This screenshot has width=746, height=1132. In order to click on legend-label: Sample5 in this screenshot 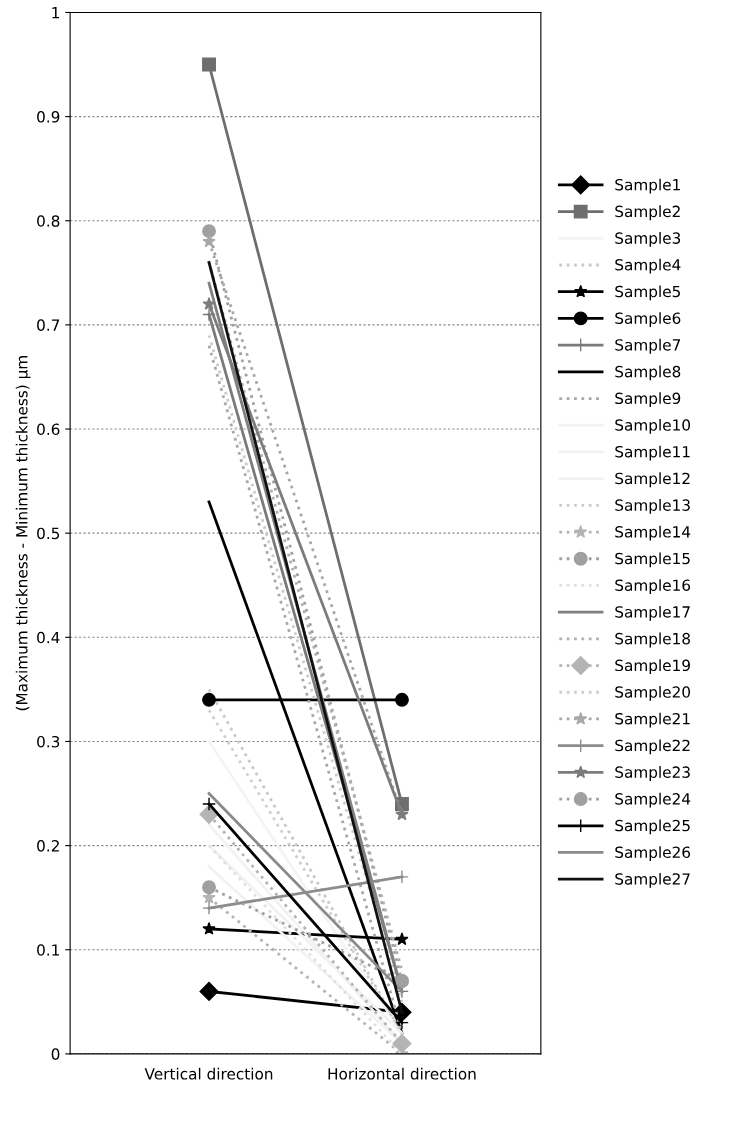, I will do `click(647, 293)`.